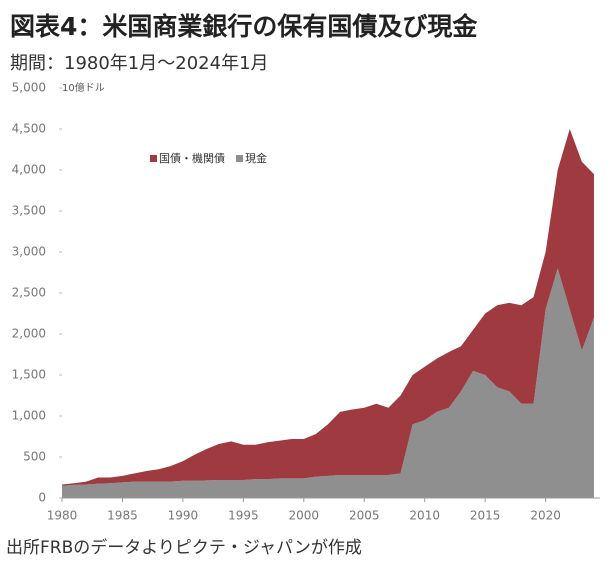  What do you see at coordinates (244, 26) in the screenshot?
I see `chart-title: 図表4：米国商業銀行の保有国債及び現金` at bounding box center [244, 26].